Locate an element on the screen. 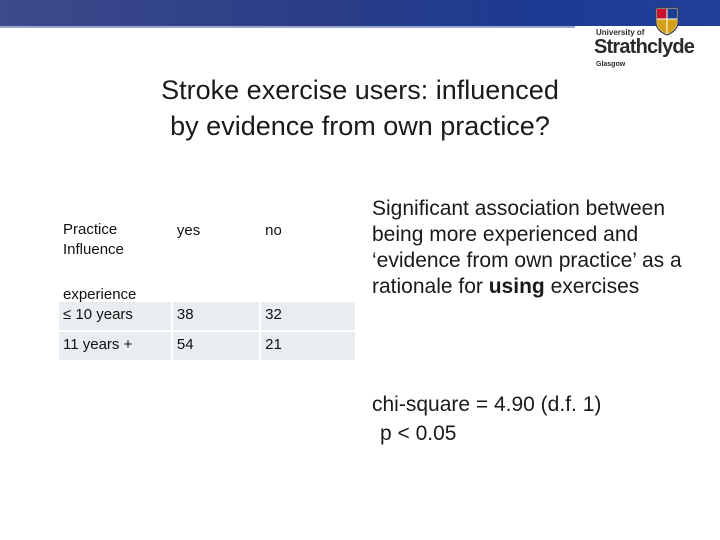  table-header-row: Practice Influence experience yes no is located at coordinates (207, 256).